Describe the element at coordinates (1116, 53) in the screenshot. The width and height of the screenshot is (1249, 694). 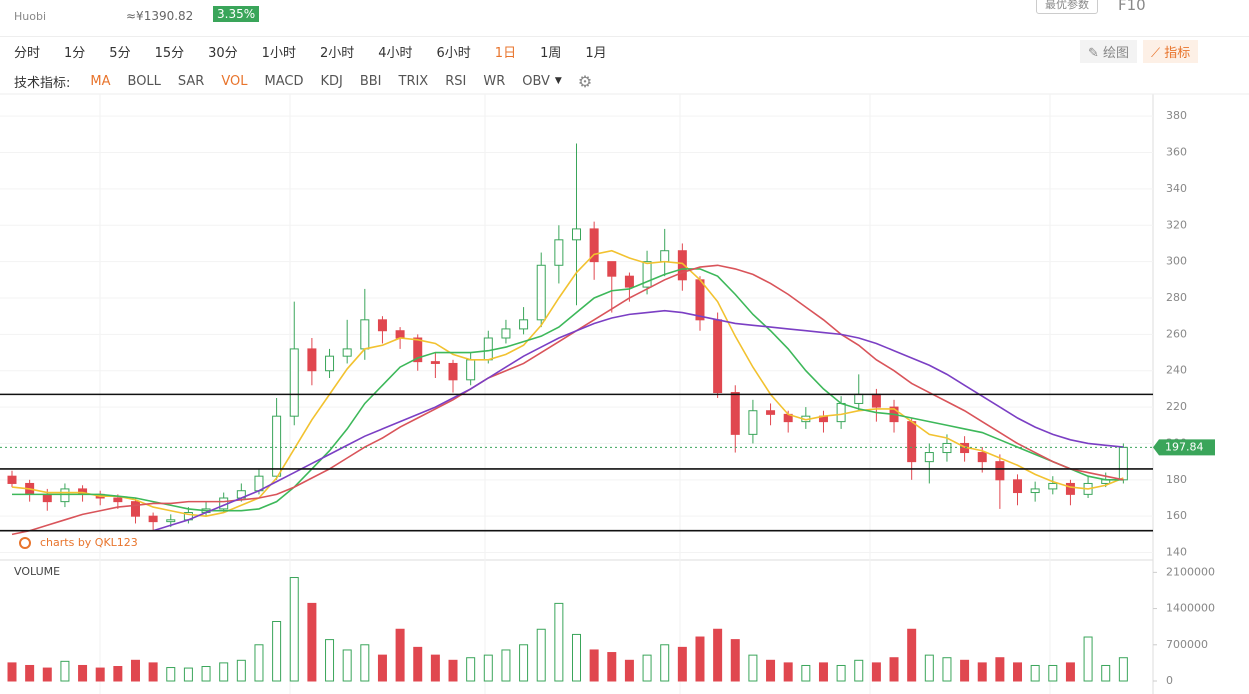
I see `label: 绘图` at that location.